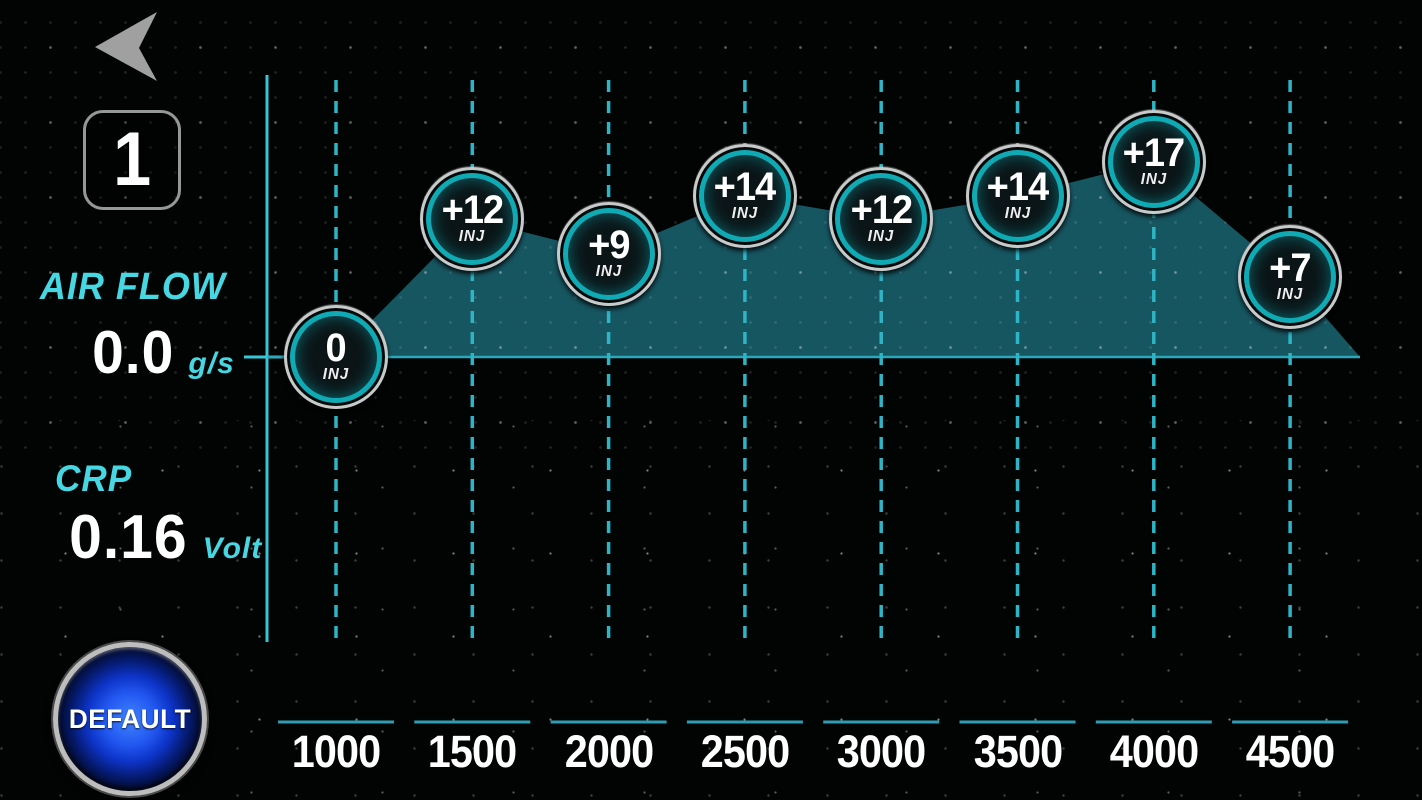  What do you see at coordinates (126, 46) in the screenshot?
I see `back-arrow-icon` at bounding box center [126, 46].